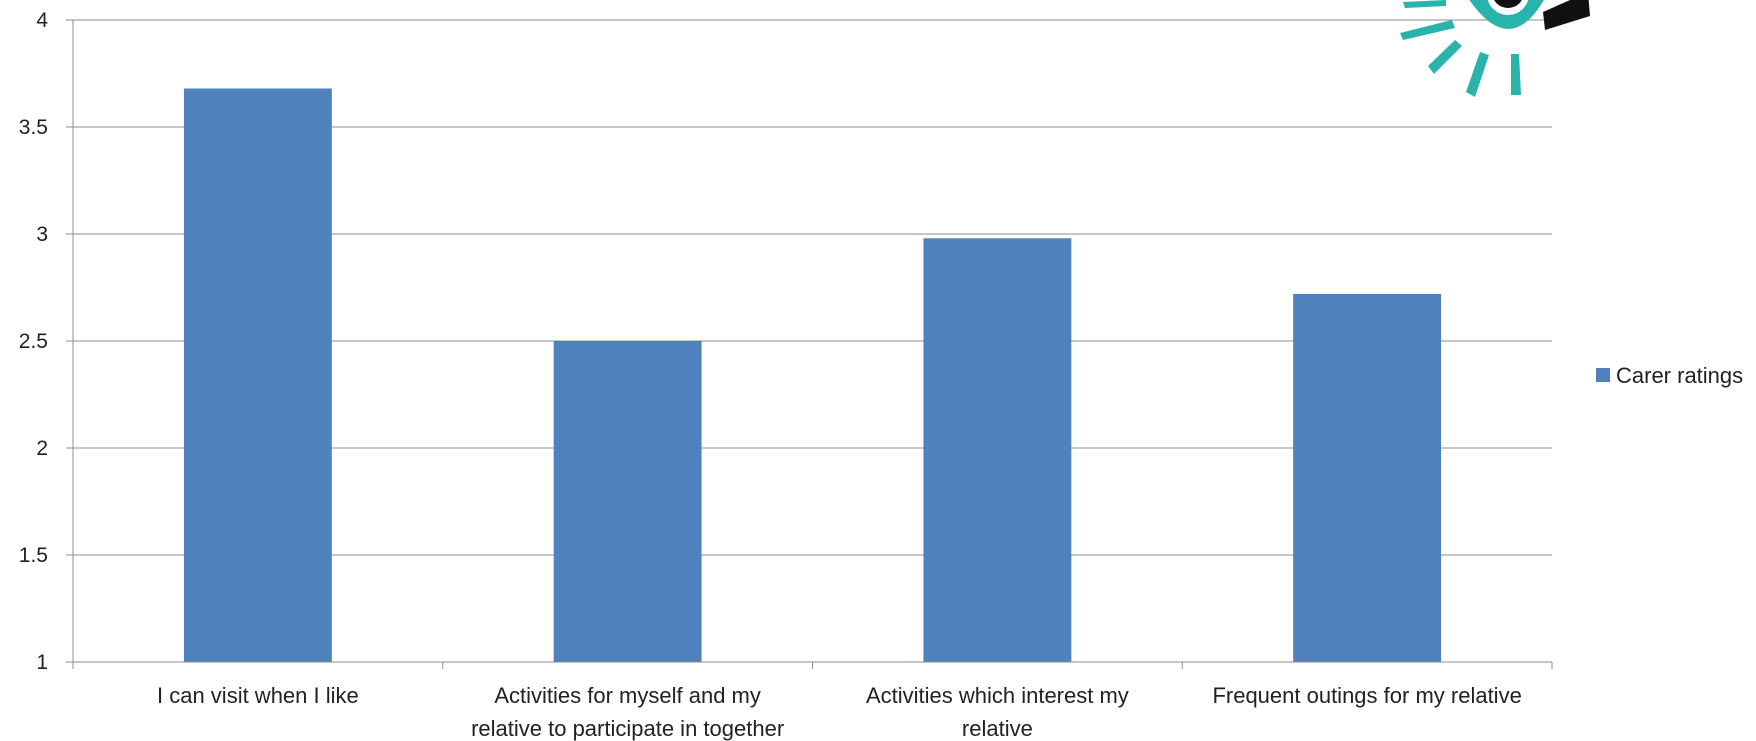  Describe the element at coordinates (1366, 695) in the screenshot. I see `x-category-label: Frequent outings for my relative` at that location.